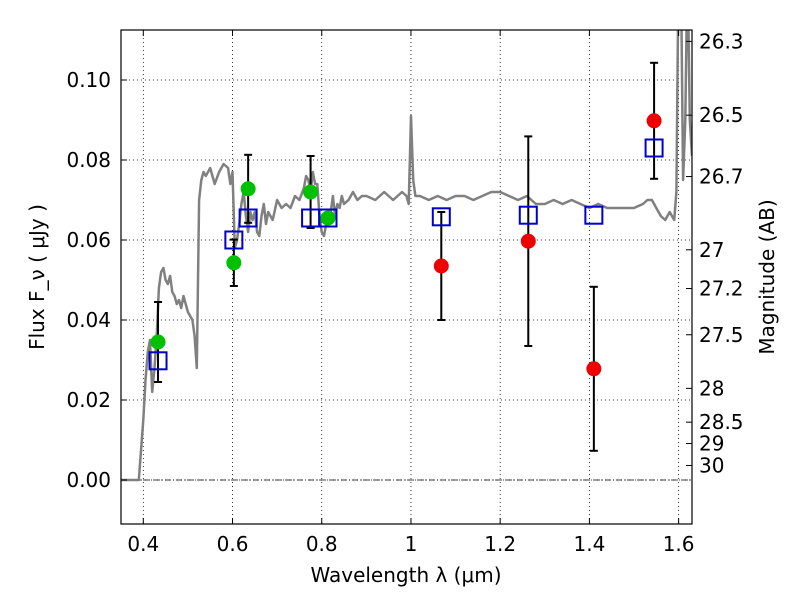  Describe the element at coordinates (88, 80) in the screenshot. I see `y-tick-label: 0.10` at that location.